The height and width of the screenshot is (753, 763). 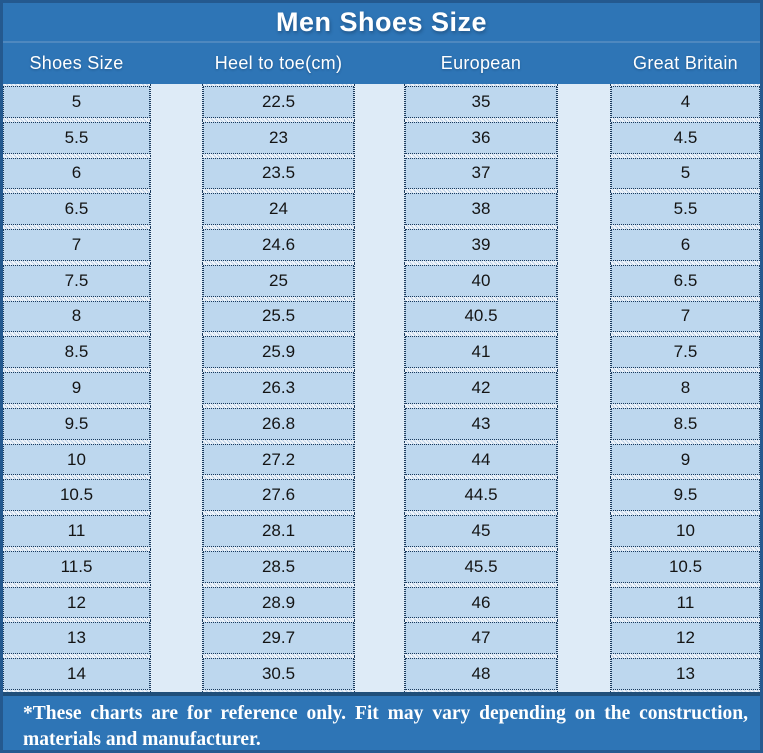 What do you see at coordinates (278, 638) in the screenshot?
I see `table-cell: 29.7` at bounding box center [278, 638].